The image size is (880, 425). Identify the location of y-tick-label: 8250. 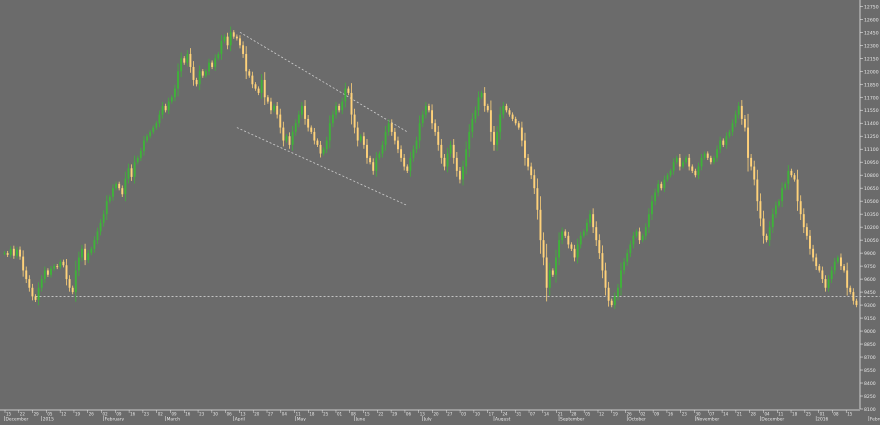
(870, 397).